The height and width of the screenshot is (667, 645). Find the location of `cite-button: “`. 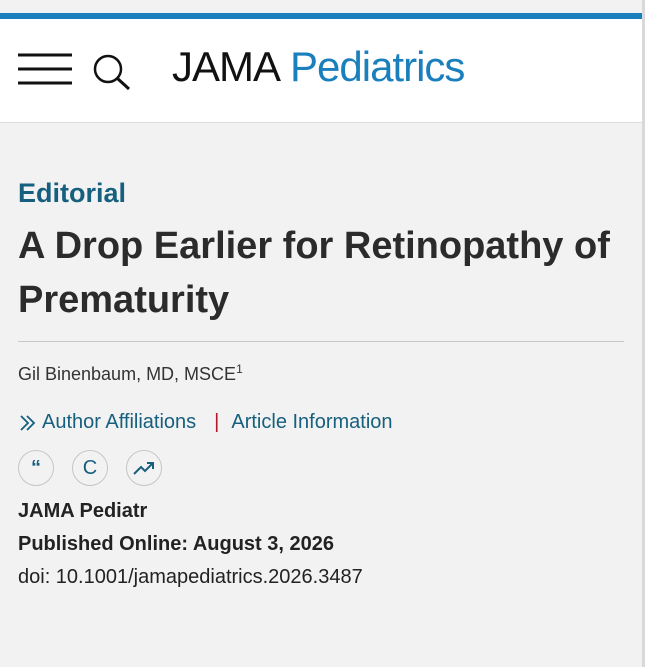

cite-button: “ is located at coordinates (36, 468).